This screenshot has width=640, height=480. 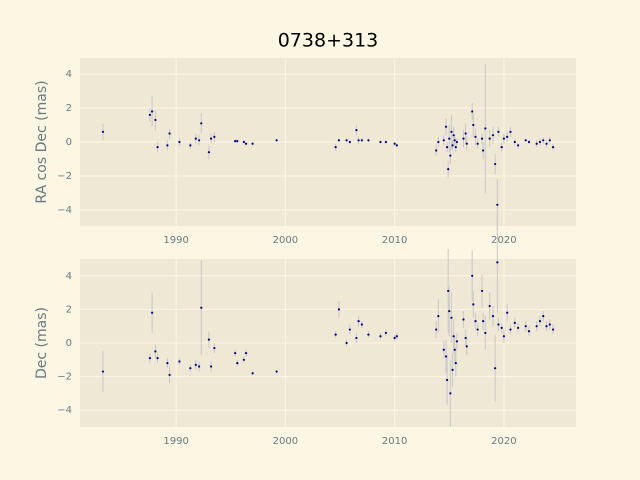 What do you see at coordinates (42, 141) in the screenshot?
I see `y-axis-label: RA cos Dec (mas)` at bounding box center [42, 141].